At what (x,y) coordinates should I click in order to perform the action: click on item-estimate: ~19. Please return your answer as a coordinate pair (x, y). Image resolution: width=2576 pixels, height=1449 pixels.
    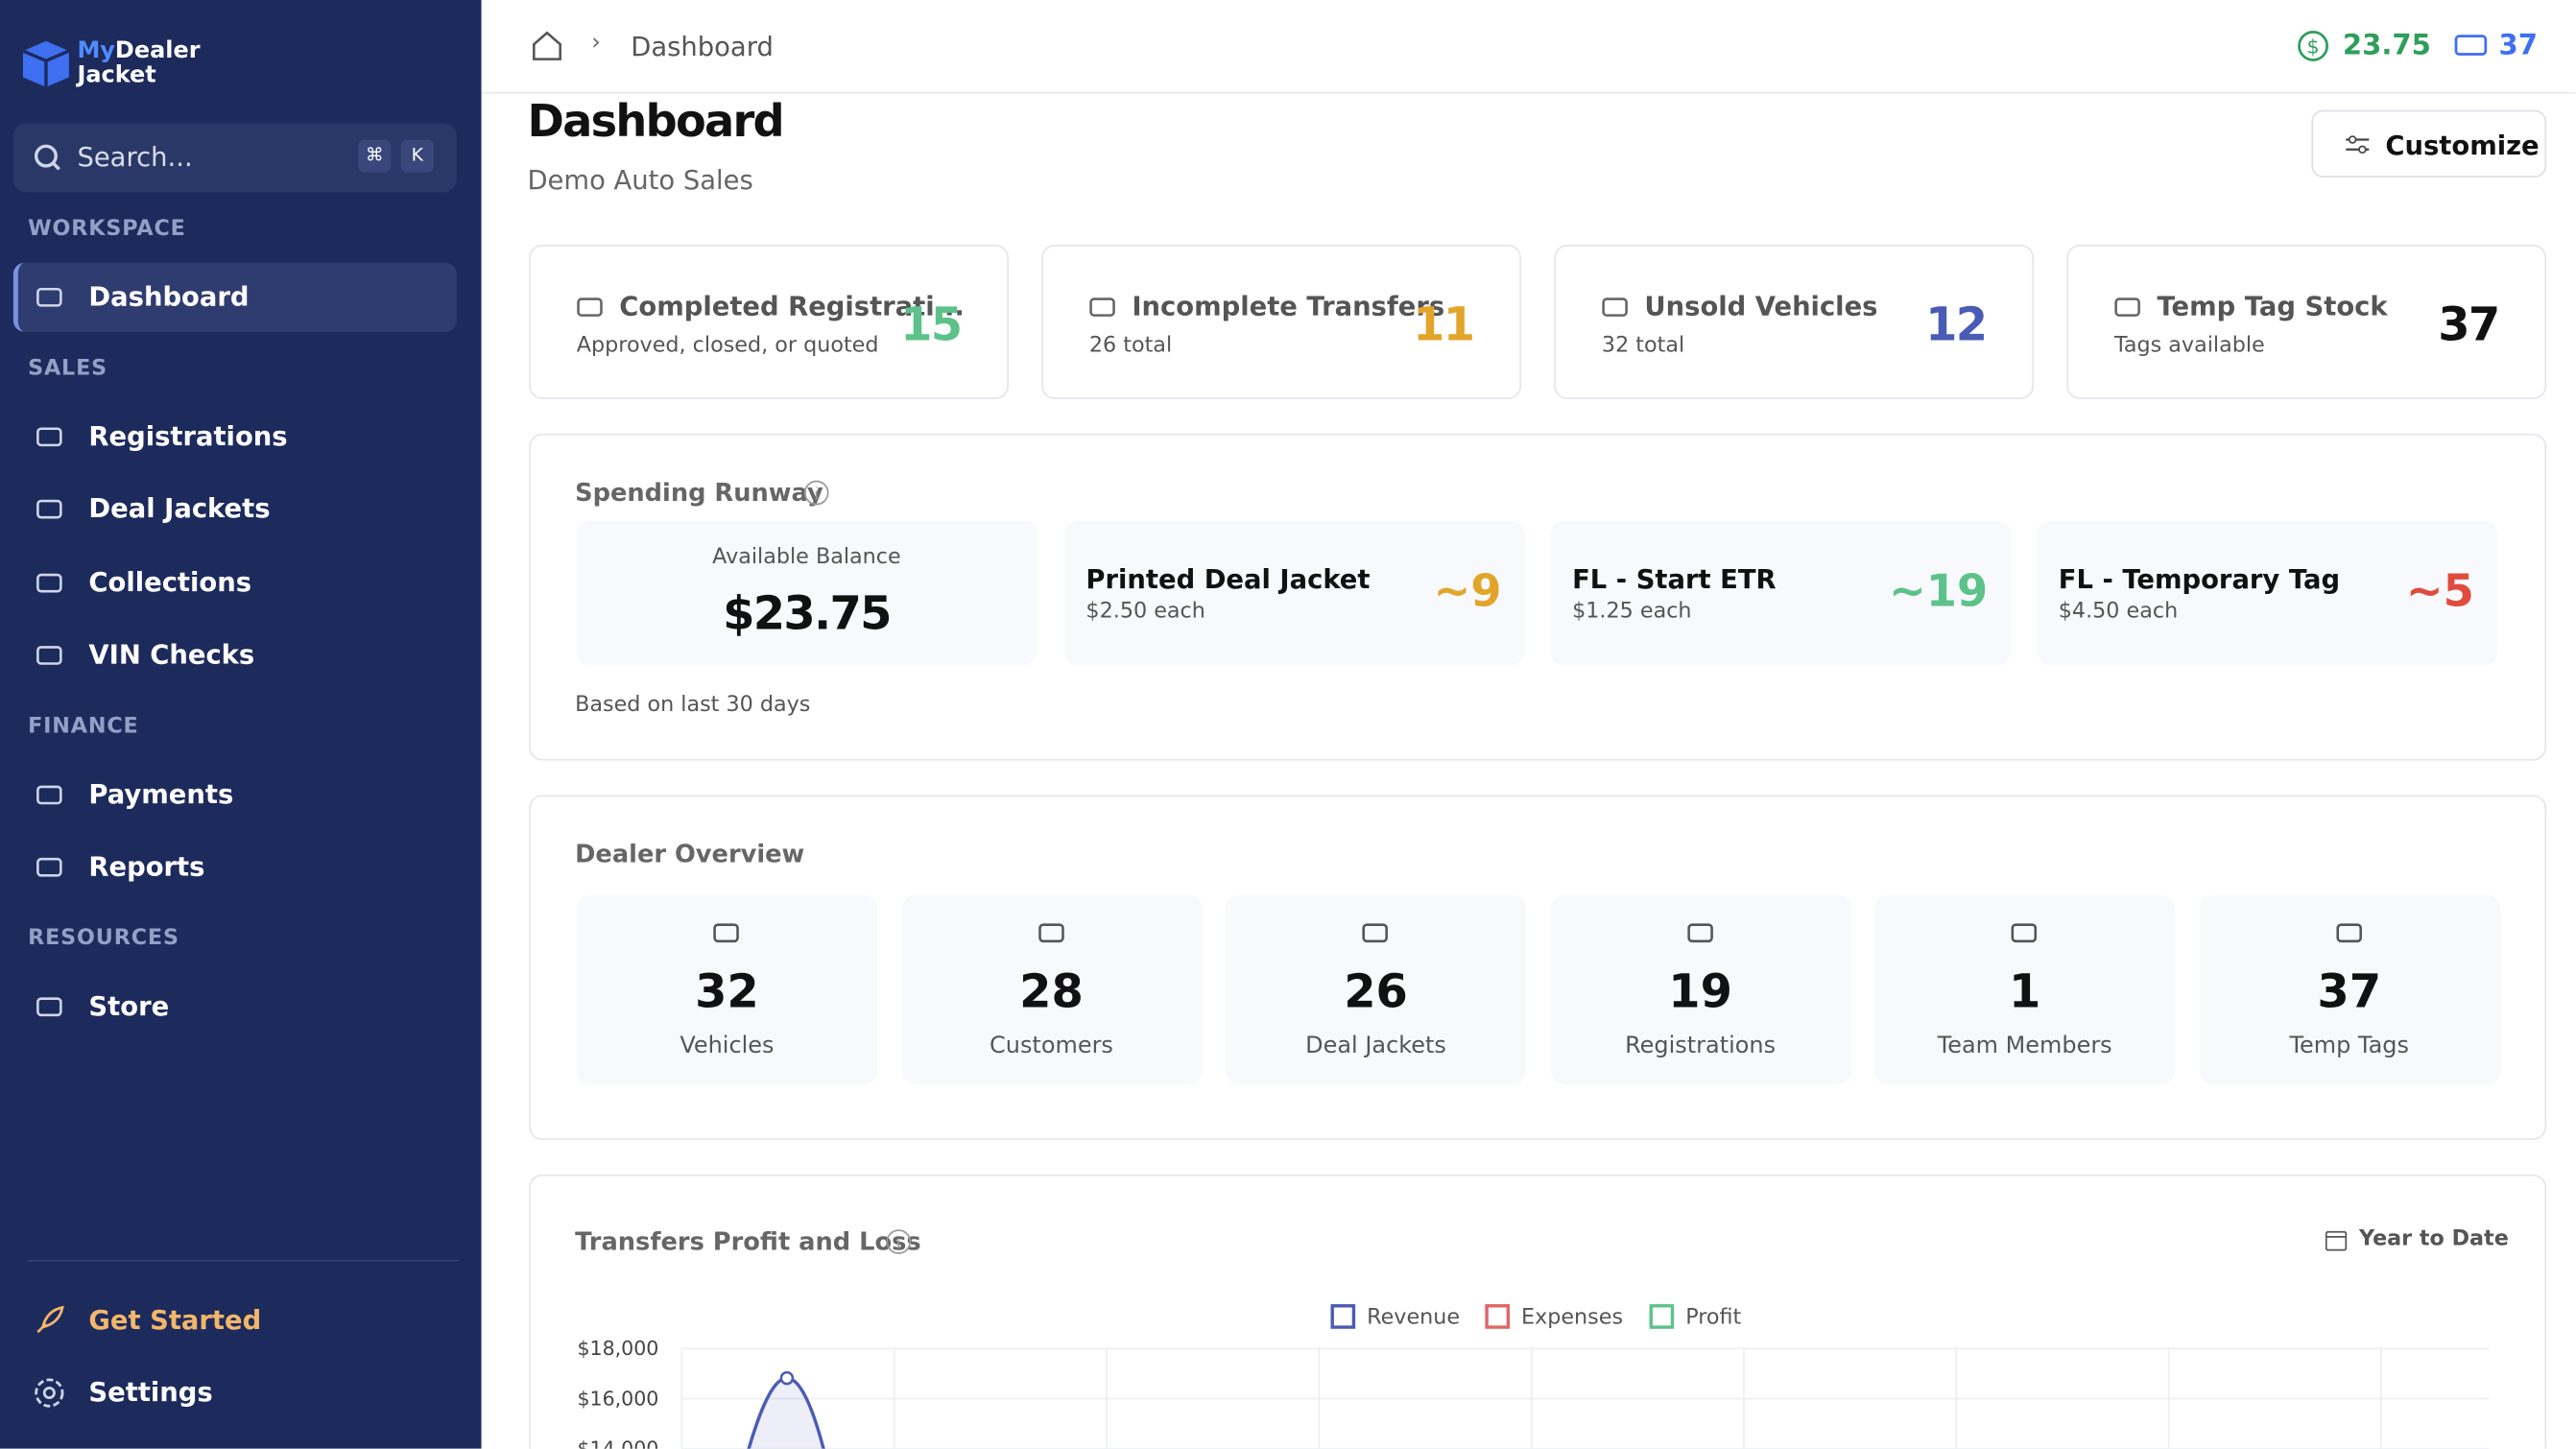
    Looking at the image, I should click on (1939, 592).